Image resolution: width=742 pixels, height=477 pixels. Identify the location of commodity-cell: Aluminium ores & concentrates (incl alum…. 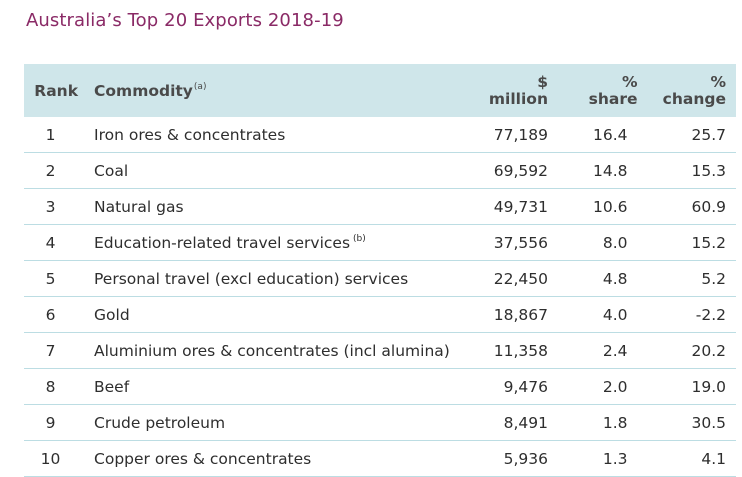
(277, 350).